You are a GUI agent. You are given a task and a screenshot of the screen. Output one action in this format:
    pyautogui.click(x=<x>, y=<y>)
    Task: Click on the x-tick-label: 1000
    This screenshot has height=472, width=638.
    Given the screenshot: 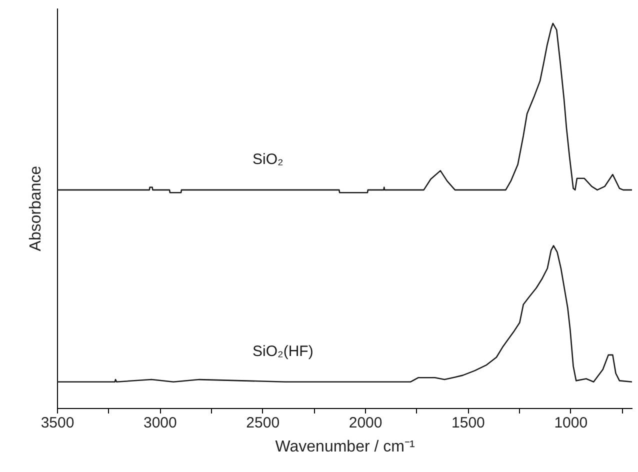 What is the action you would take?
    pyautogui.click(x=571, y=423)
    